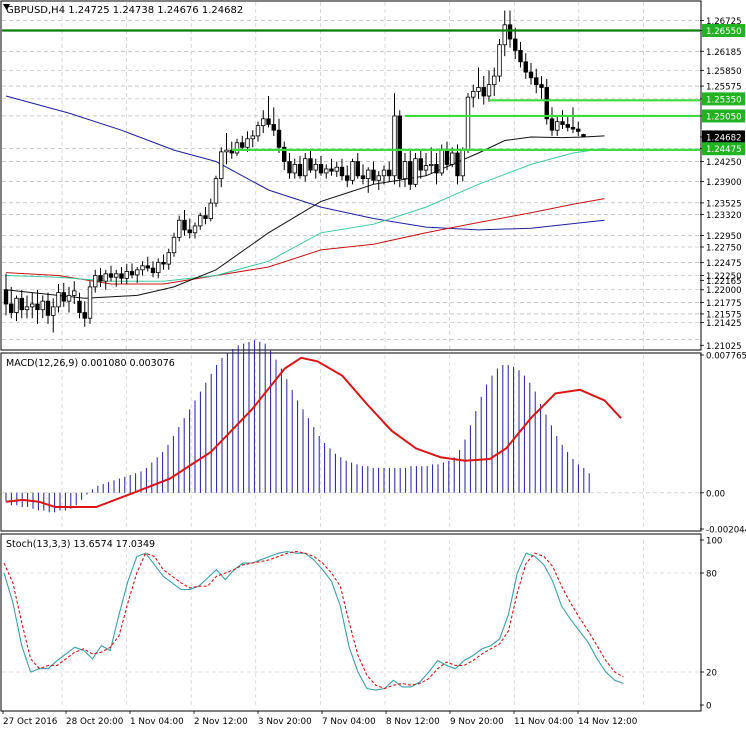 The image size is (746, 735). I want to click on time-tick-label: 9 Nov 20:00, so click(477, 722).